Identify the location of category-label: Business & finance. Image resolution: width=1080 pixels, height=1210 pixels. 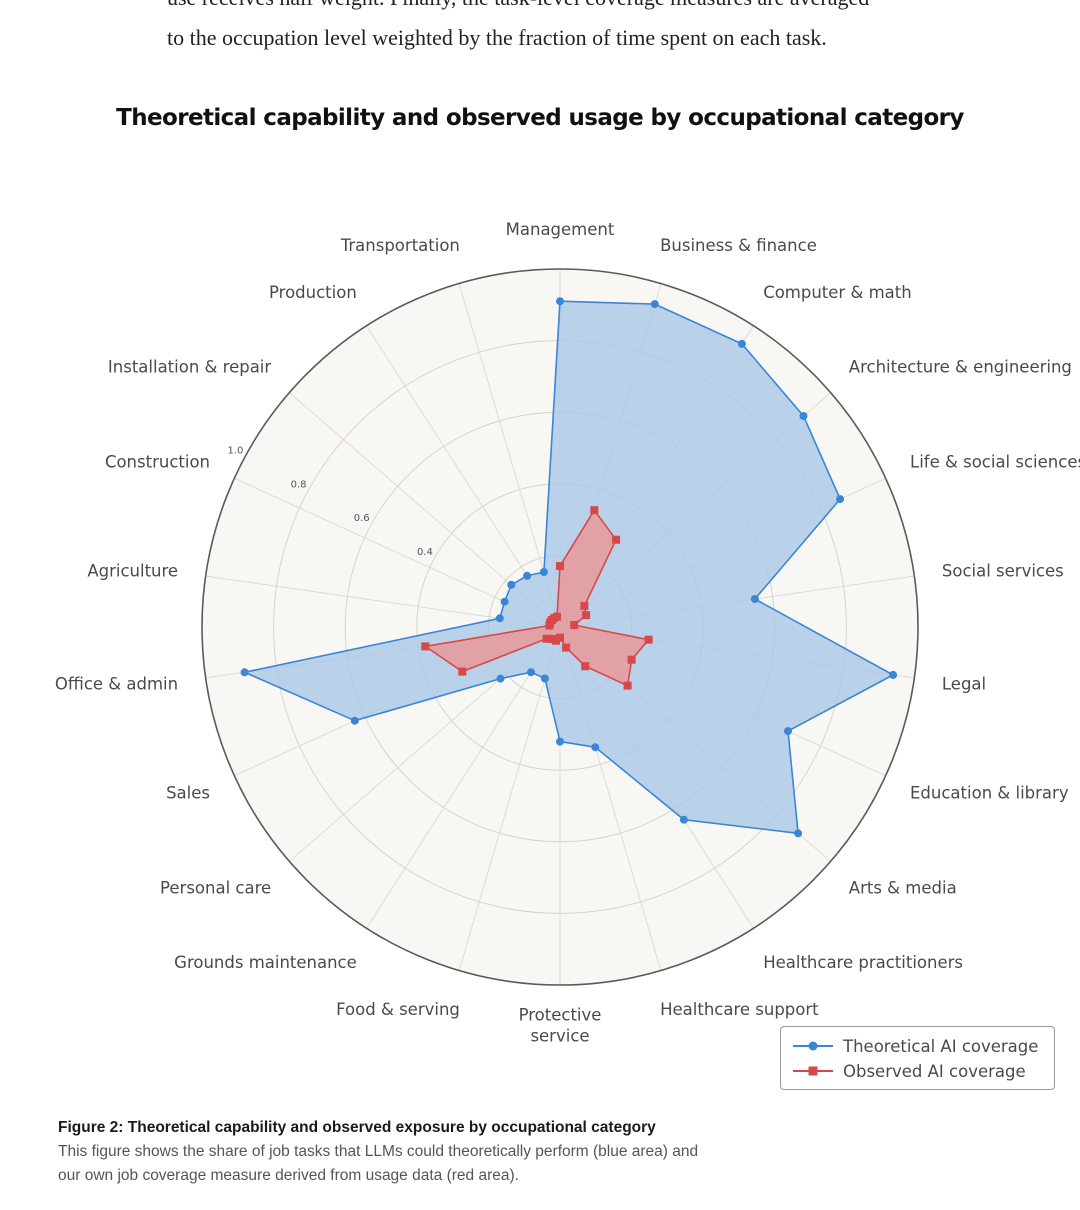
(738, 245).